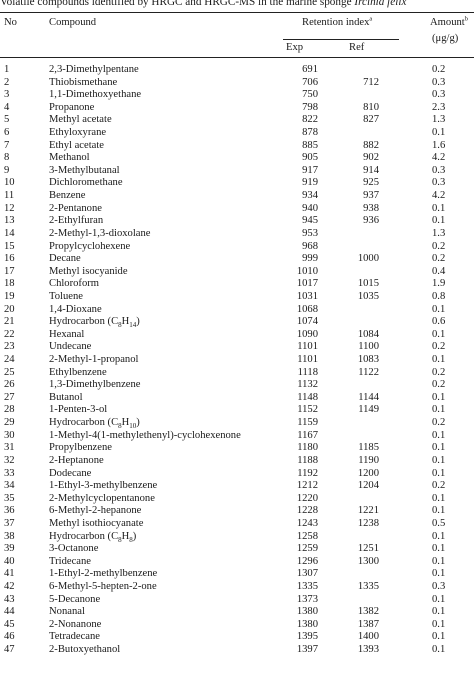 The image size is (474, 681). What do you see at coordinates (74, 284) in the screenshot?
I see `compound-name: Chloroform` at bounding box center [74, 284].